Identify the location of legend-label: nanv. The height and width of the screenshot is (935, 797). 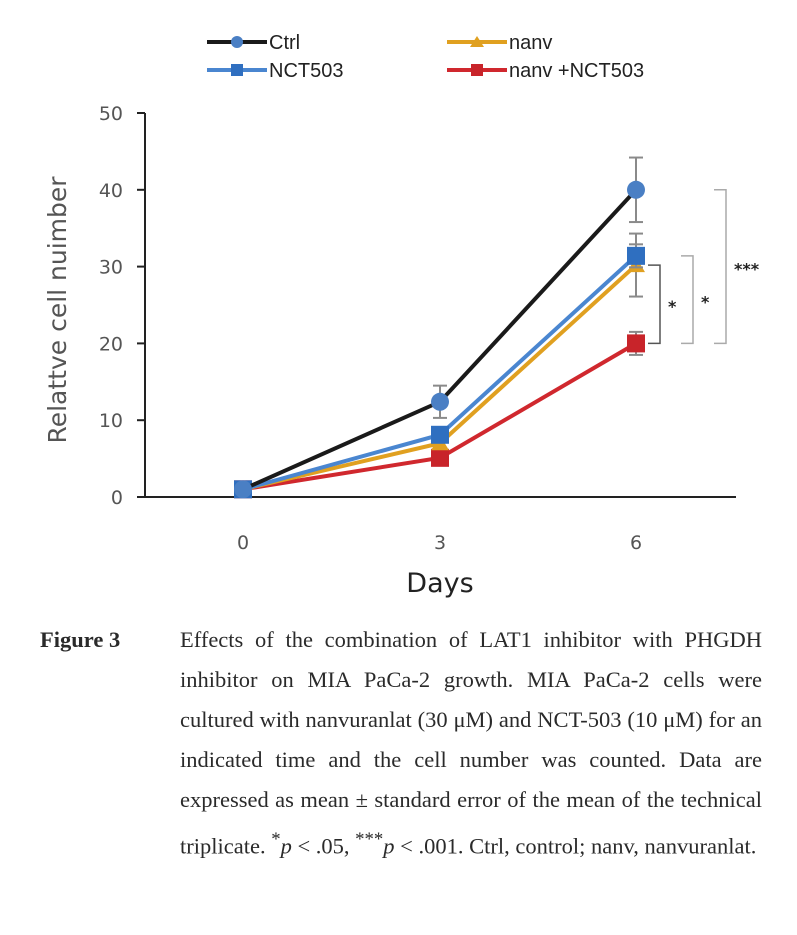
(530, 43).